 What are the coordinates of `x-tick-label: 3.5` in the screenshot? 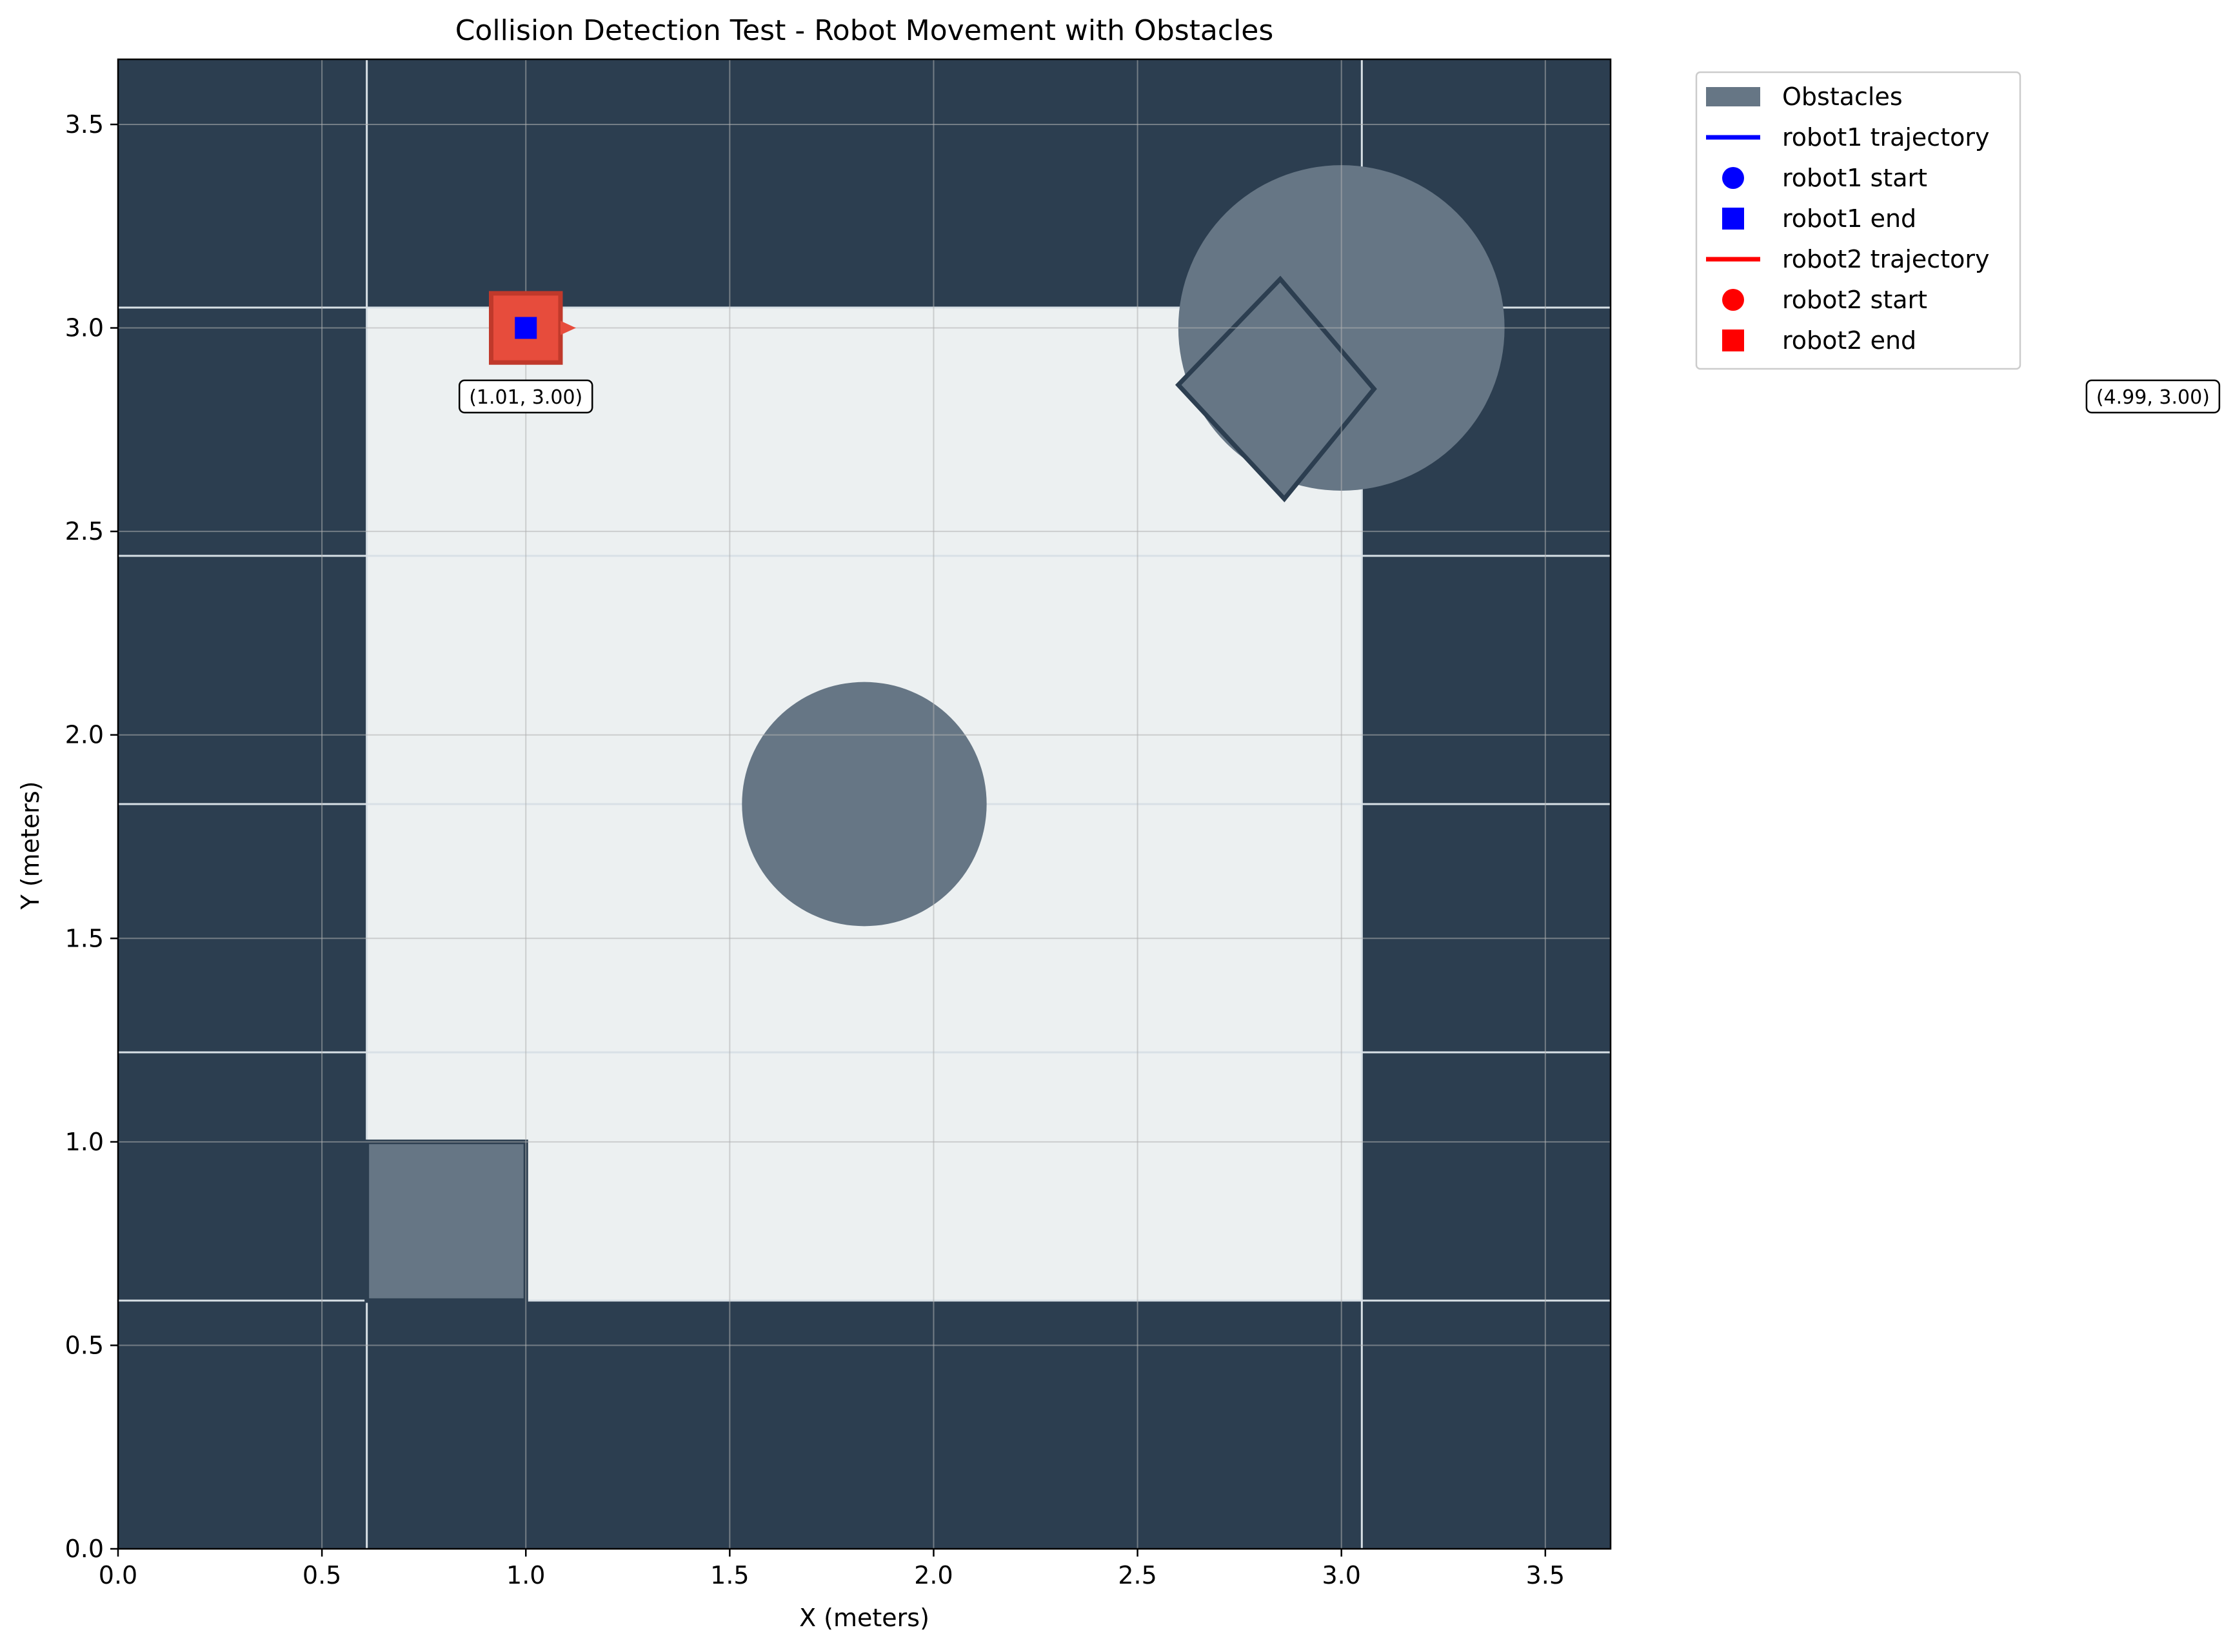 It's located at (1546, 1575).